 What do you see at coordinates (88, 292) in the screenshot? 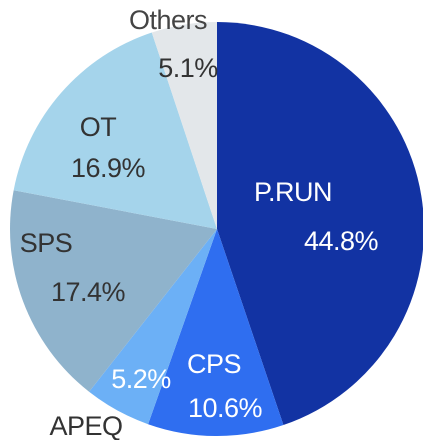
I see `value-label: 17.4%` at bounding box center [88, 292].